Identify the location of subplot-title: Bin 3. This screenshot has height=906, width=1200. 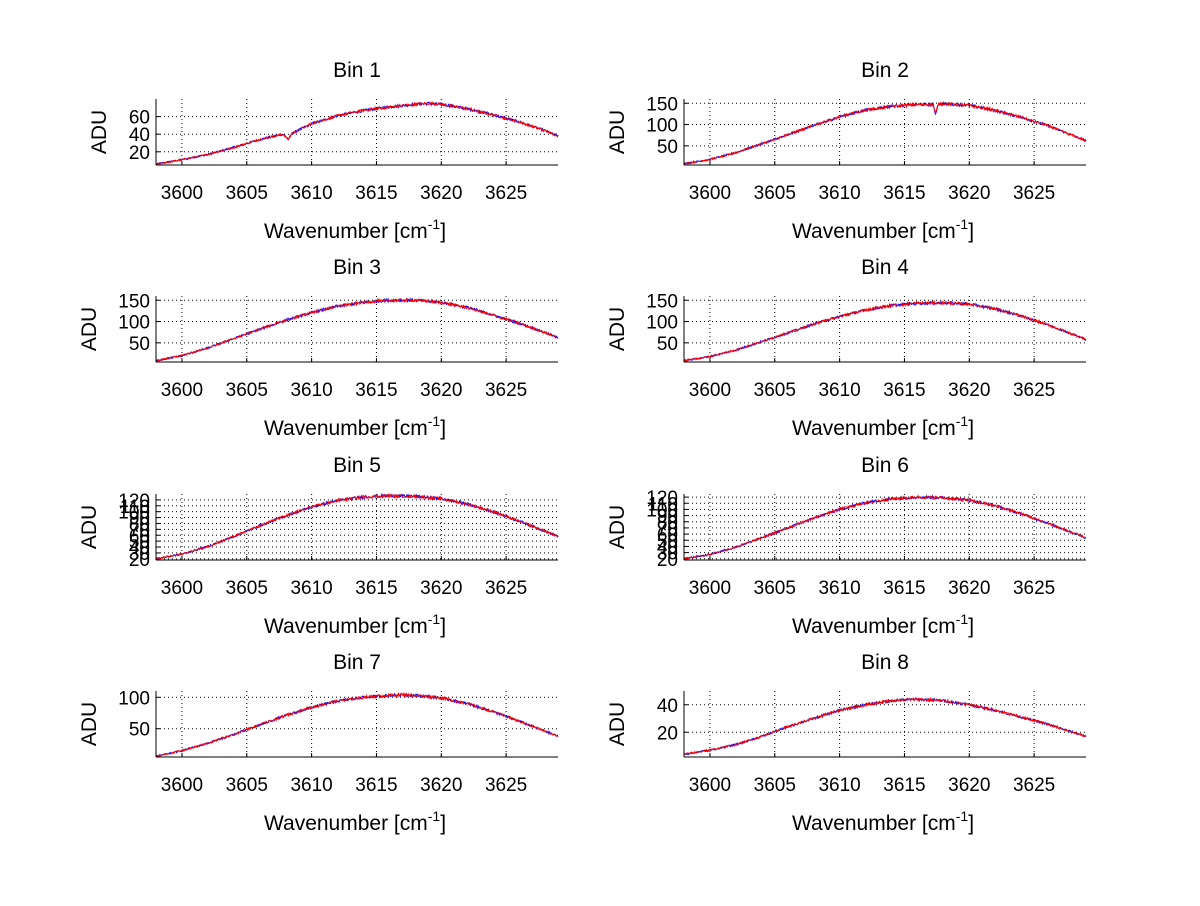
(357, 267).